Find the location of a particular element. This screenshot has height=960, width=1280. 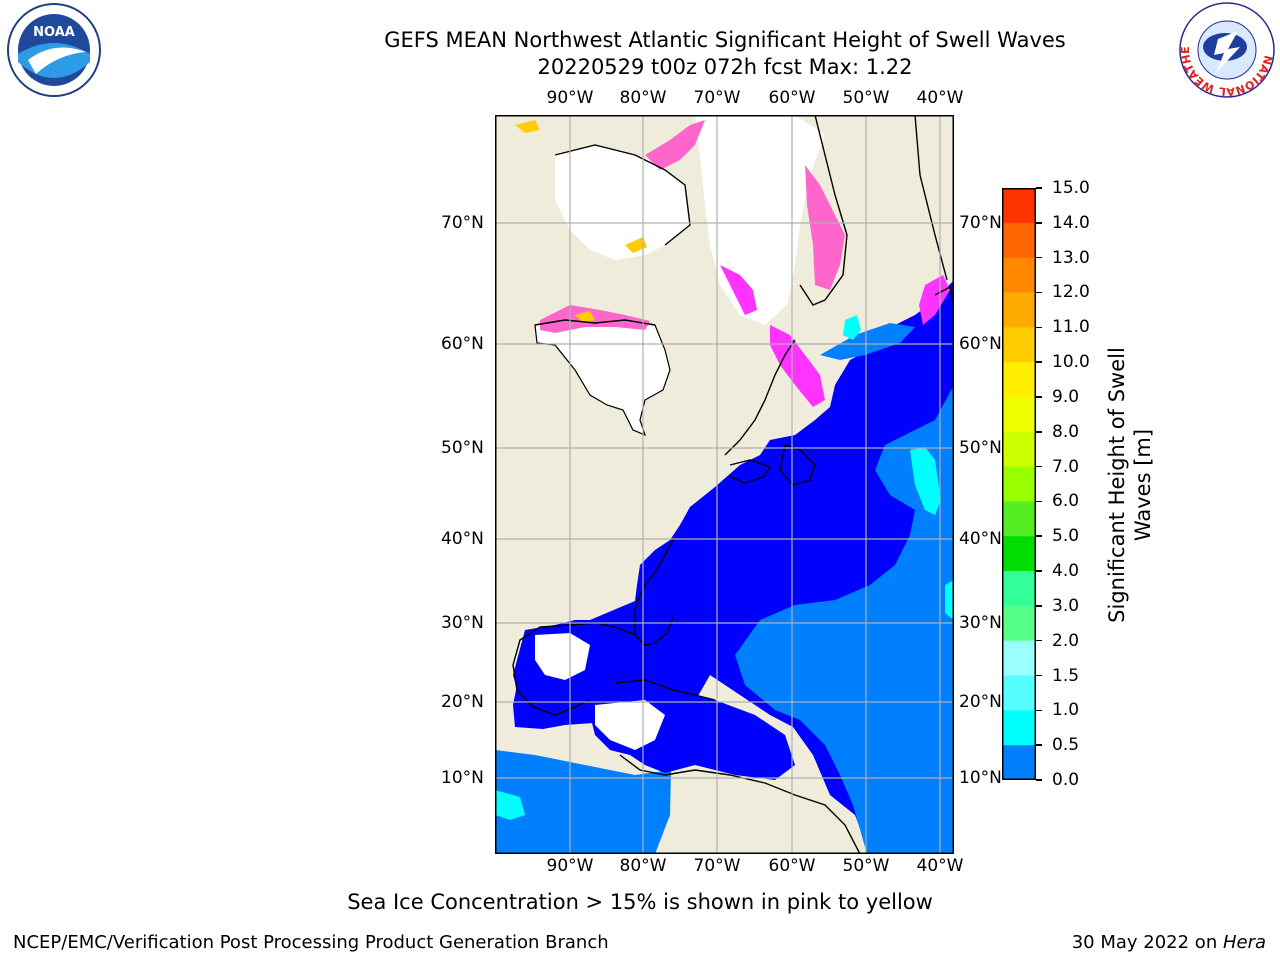

lat-label-right-30n: 30°N is located at coordinates (980, 623).